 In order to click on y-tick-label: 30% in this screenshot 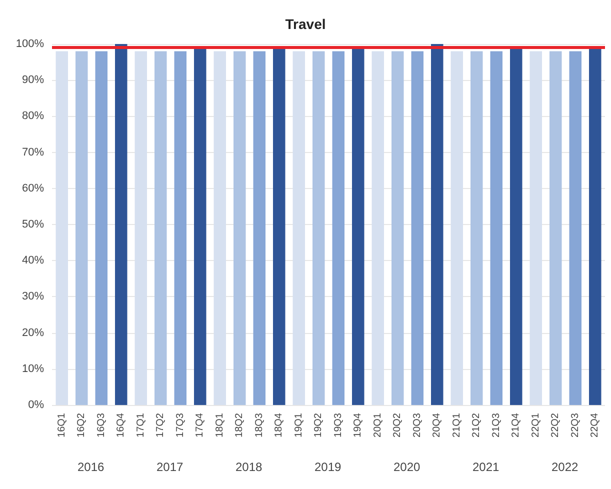, I will do `click(33, 296)`.